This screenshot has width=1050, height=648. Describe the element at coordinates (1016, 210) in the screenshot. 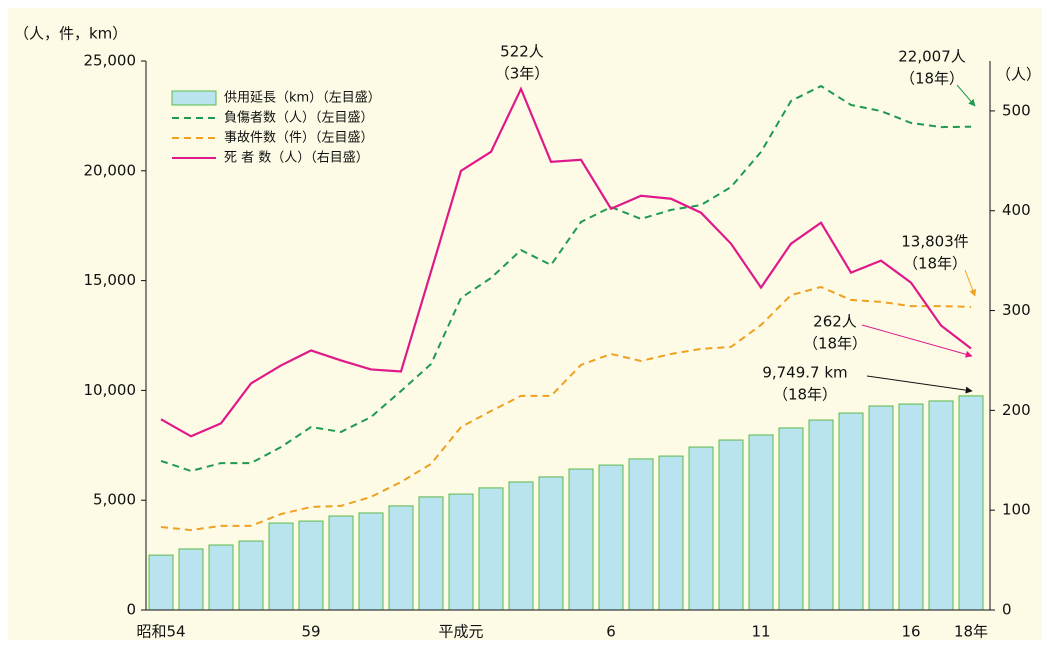

I see `y2-tick-label: 400` at that location.